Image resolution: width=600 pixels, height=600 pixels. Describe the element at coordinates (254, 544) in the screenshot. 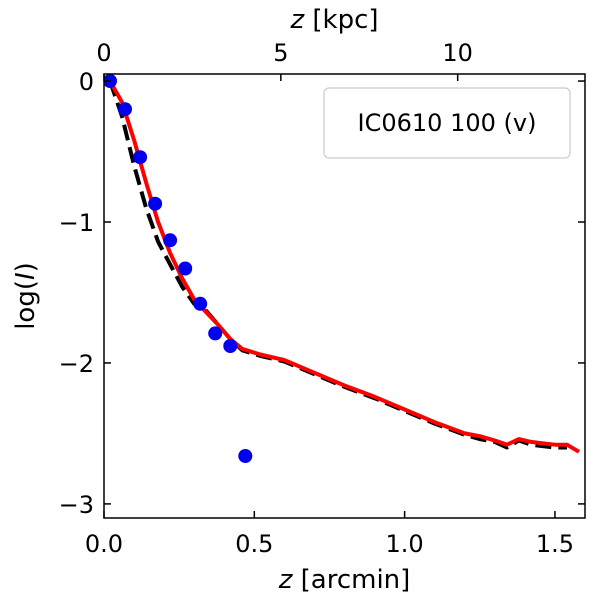

I see `x-tick-label: 0.5` at that location.